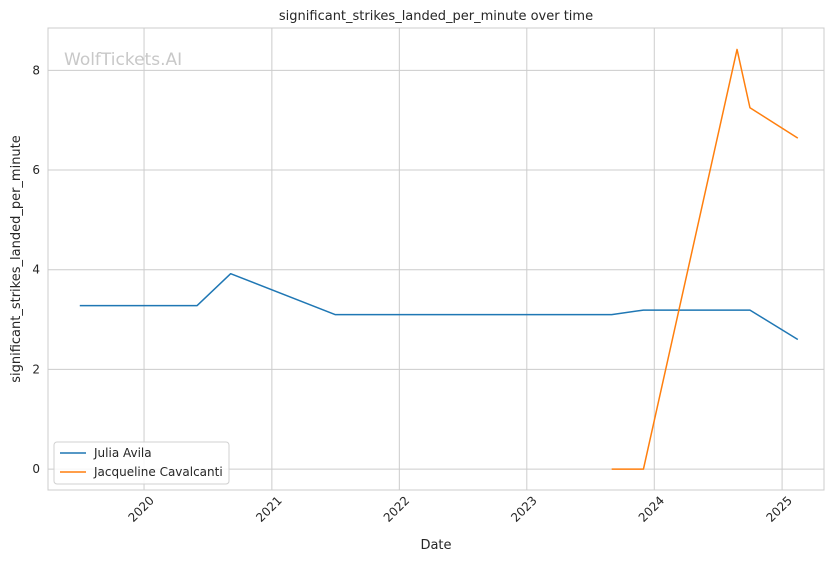  I want to click on y-axis-label: significant_strikes_landed_per_minute, so click(16, 259).